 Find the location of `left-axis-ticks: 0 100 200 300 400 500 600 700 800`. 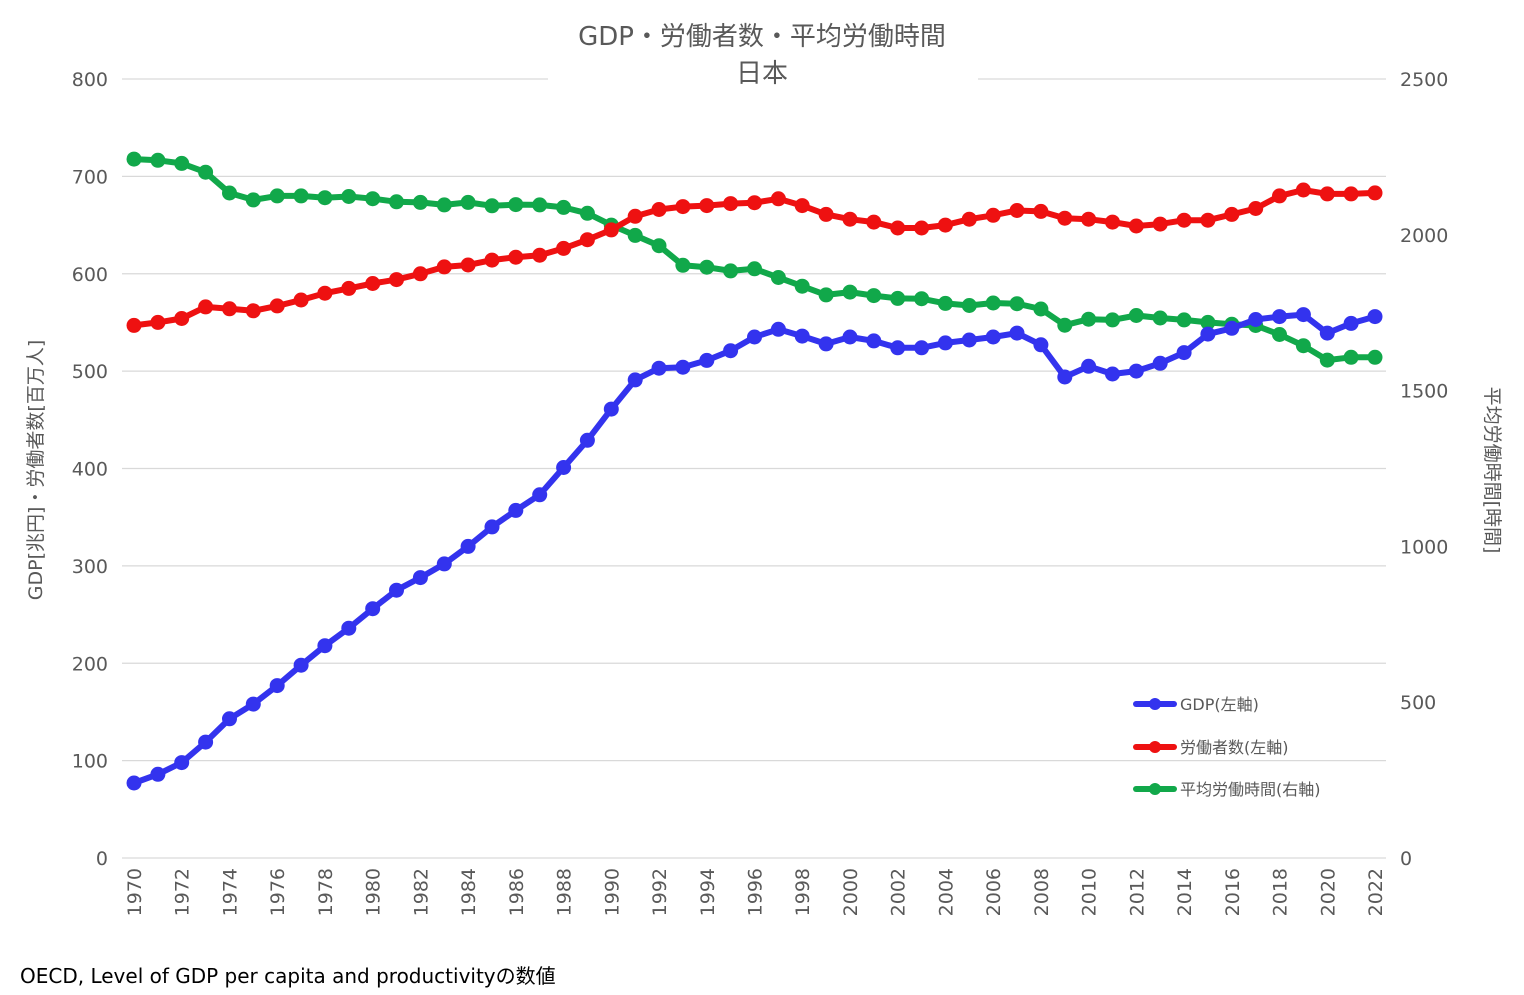

left-axis-ticks: 0 100 200 300 400 500 600 700 800 is located at coordinates (90, 469).